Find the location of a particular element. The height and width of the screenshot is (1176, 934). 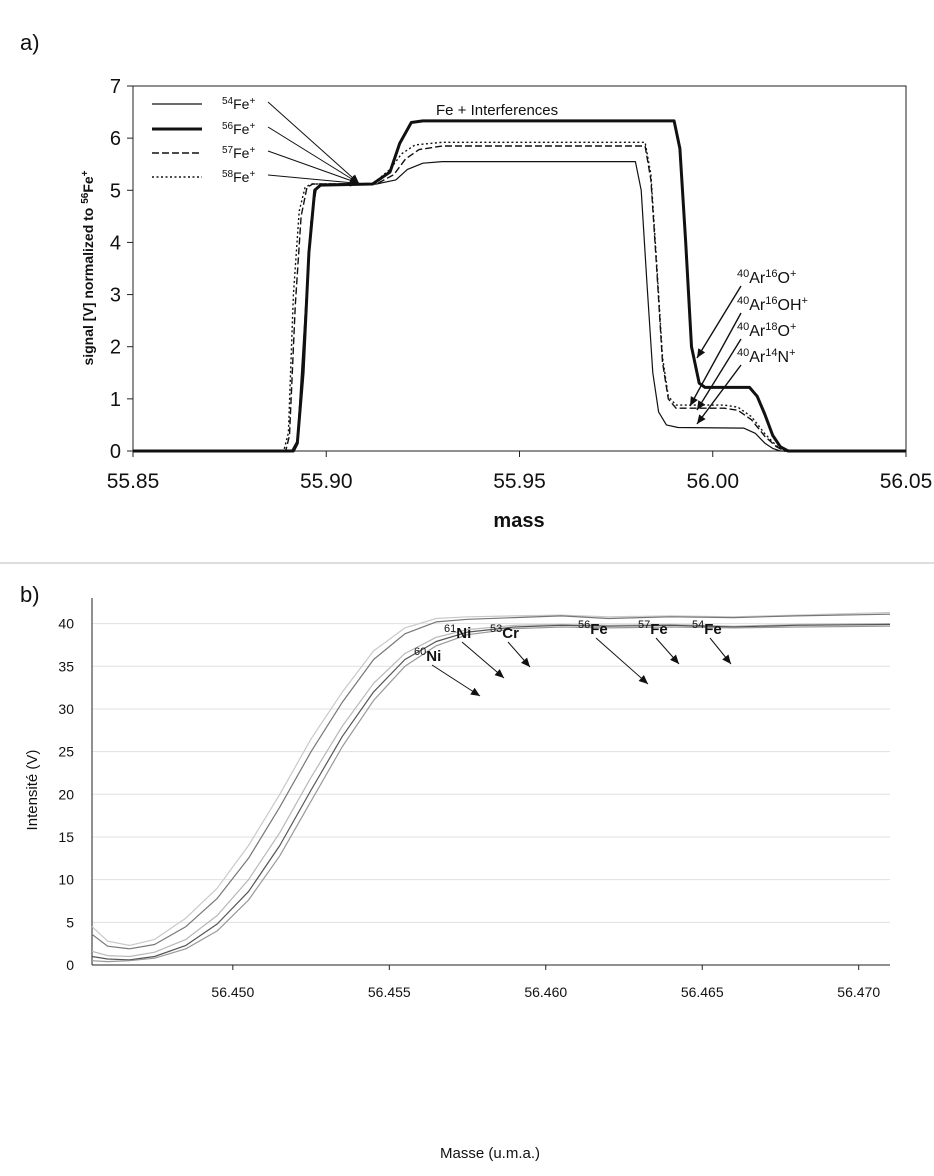

x-tick-label: 55.85 is located at coordinates (133, 481).